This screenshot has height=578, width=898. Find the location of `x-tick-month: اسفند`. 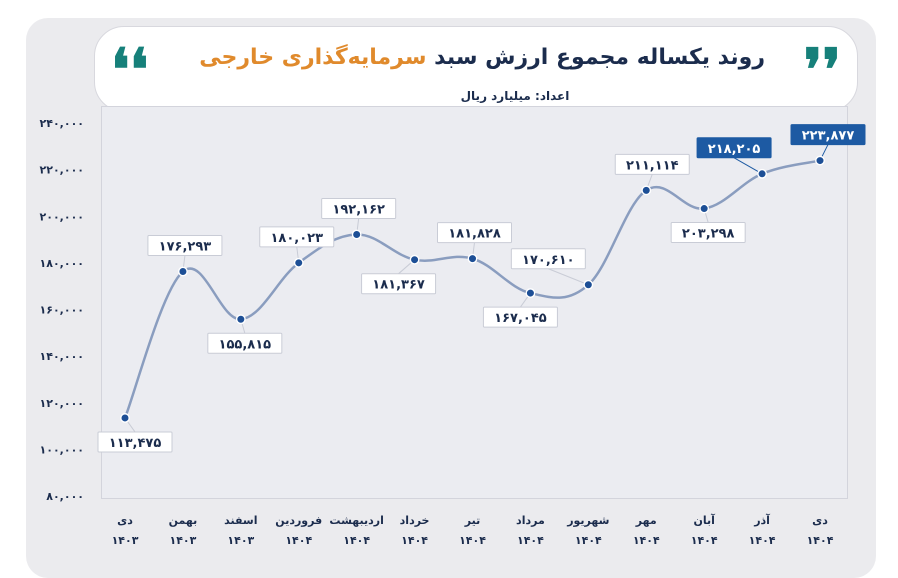

x-tick-month: اسفند is located at coordinates (240, 520).